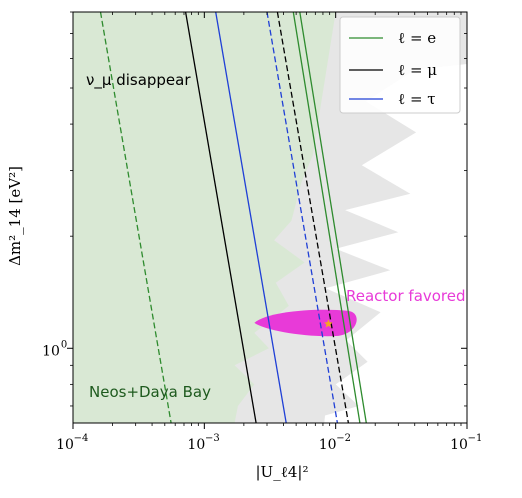  I want to click on y-tick-exponent: 0, so click(64, 344).